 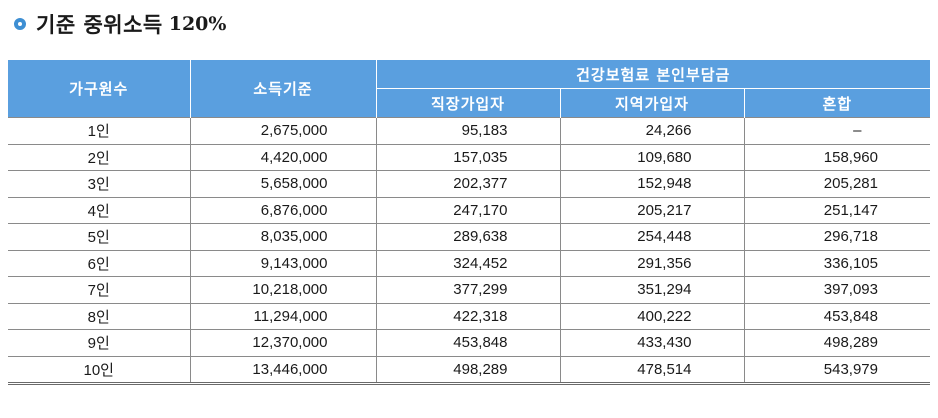 What do you see at coordinates (282, 290) in the screenshot?
I see `cell-income: 10,218,000` at bounding box center [282, 290].